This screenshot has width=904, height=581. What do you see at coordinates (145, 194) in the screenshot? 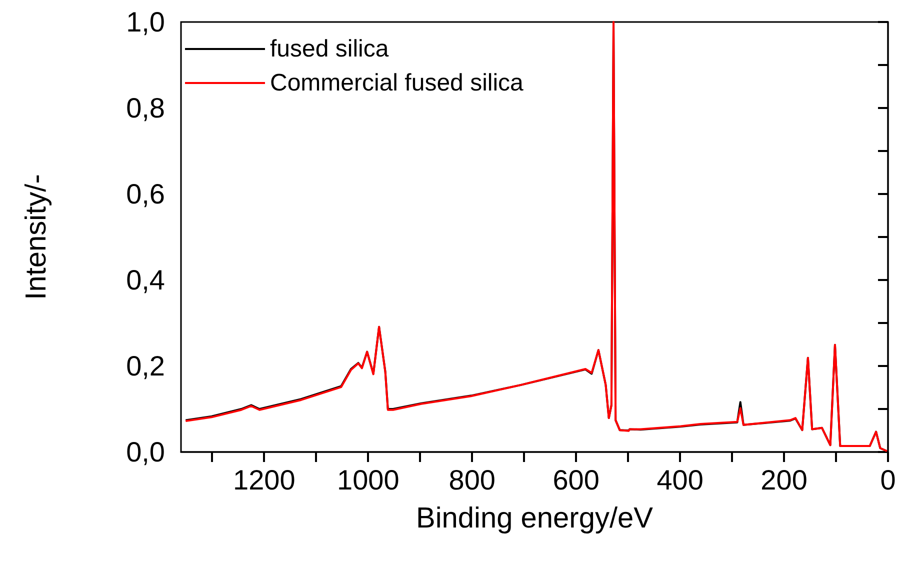
I see `y-tick-label: 0,6` at bounding box center [145, 194].